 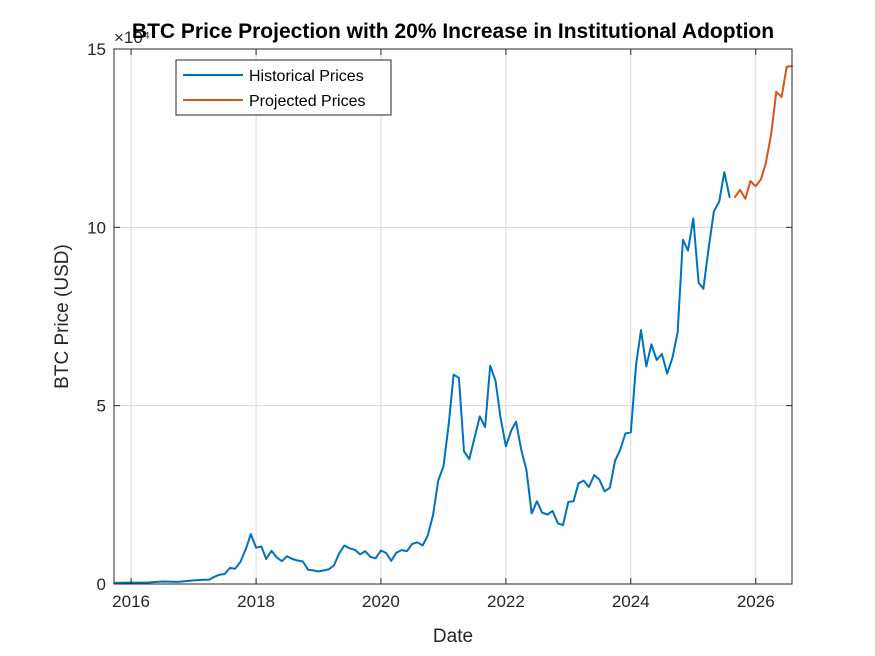 What do you see at coordinates (96, 227) in the screenshot?
I see `y-tick-label: 10` at bounding box center [96, 227].